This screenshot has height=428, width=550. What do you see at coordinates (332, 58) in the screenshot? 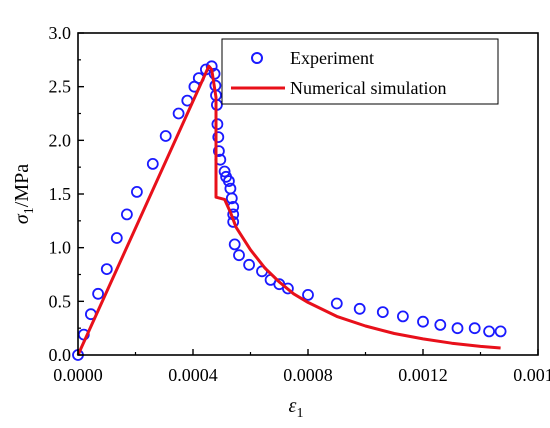
I see `legend-label-experiment: Experiment` at bounding box center [332, 58].